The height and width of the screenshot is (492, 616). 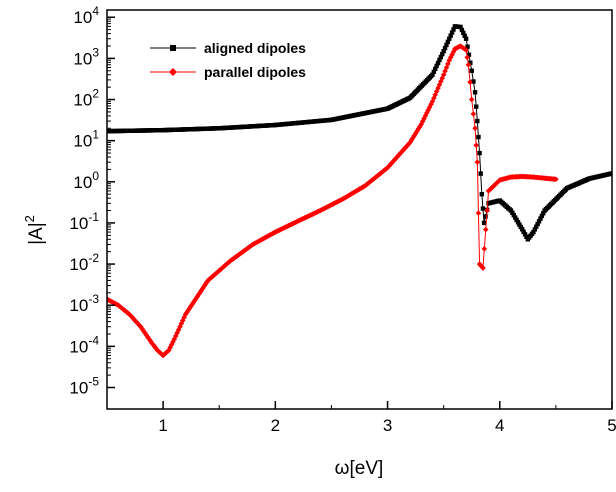 What do you see at coordinates (162, 425) in the screenshot?
I see `x-tick-label: 1` at bounding box center [162, 425].